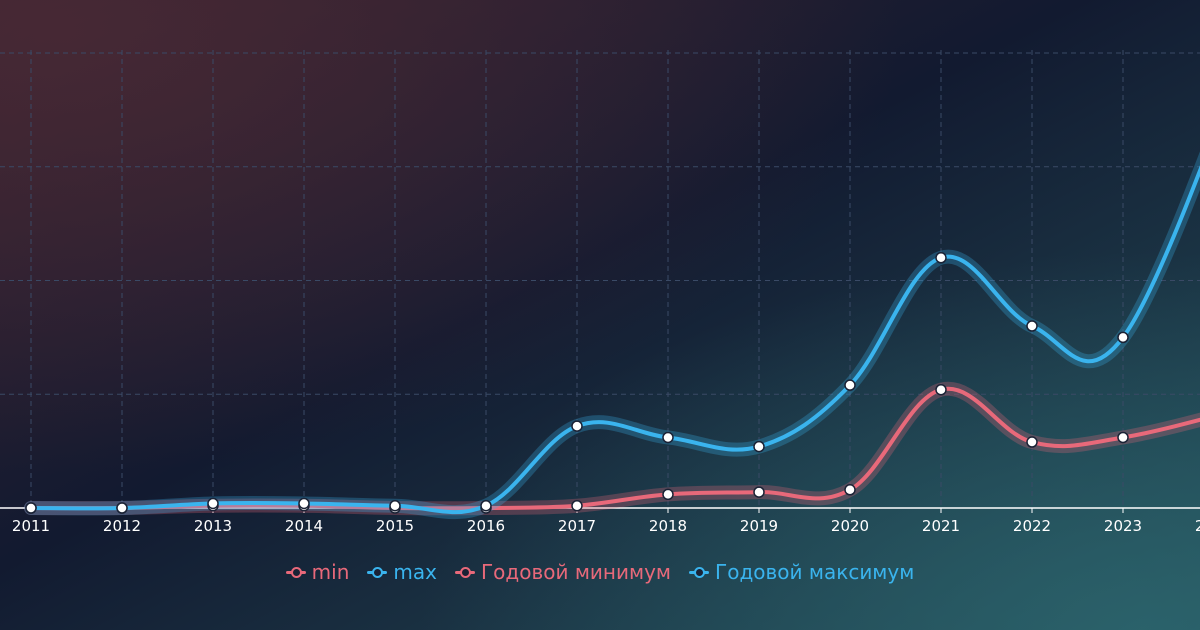  I want to click on legend-item-min: Годовой минимум, so click(563, 572).